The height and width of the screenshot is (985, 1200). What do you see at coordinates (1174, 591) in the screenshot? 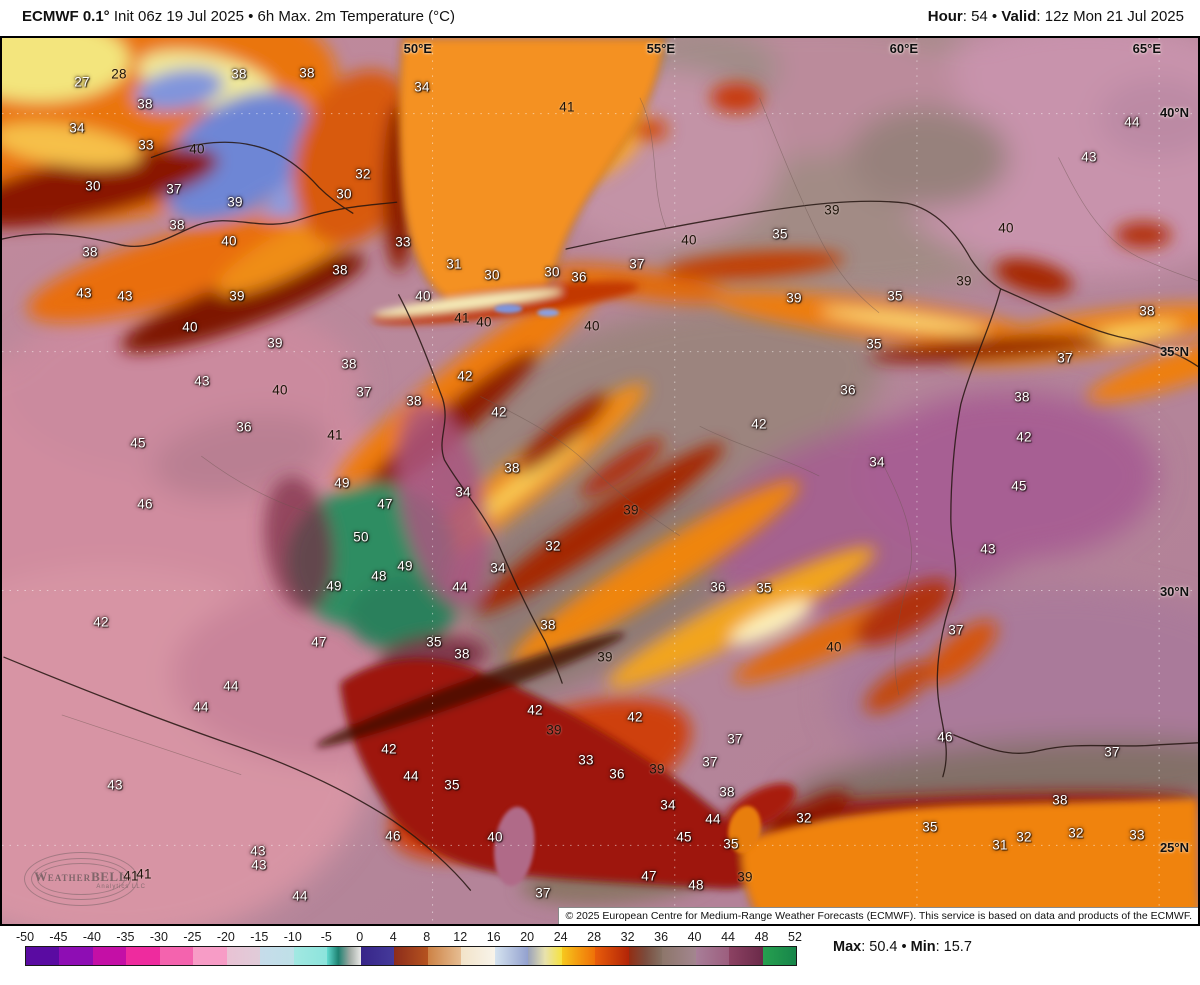
I see `latitude-label: 30°N` at bounding box center [1174, 591].